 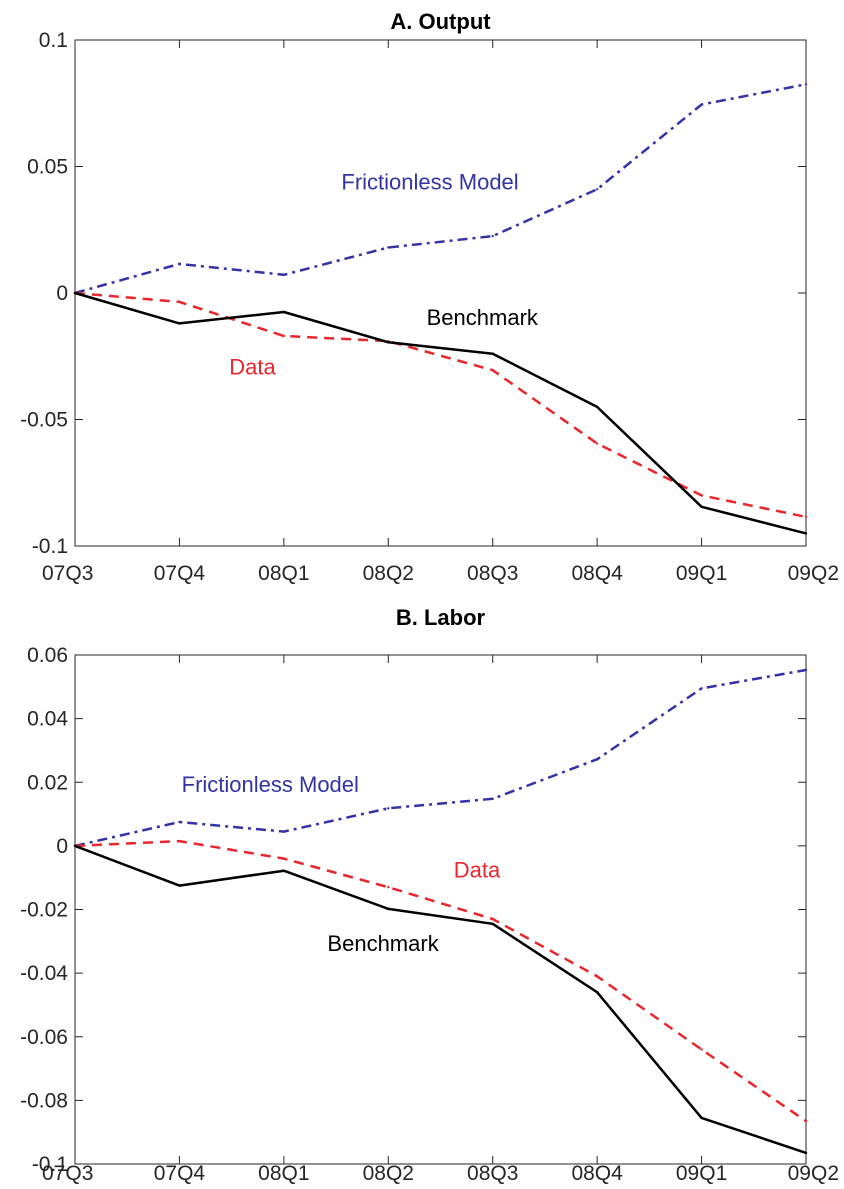 What do you see at coordinates (440, 21) in the screenshot?
I see `chart-title: A. Output` at bounding box center [440, 21].